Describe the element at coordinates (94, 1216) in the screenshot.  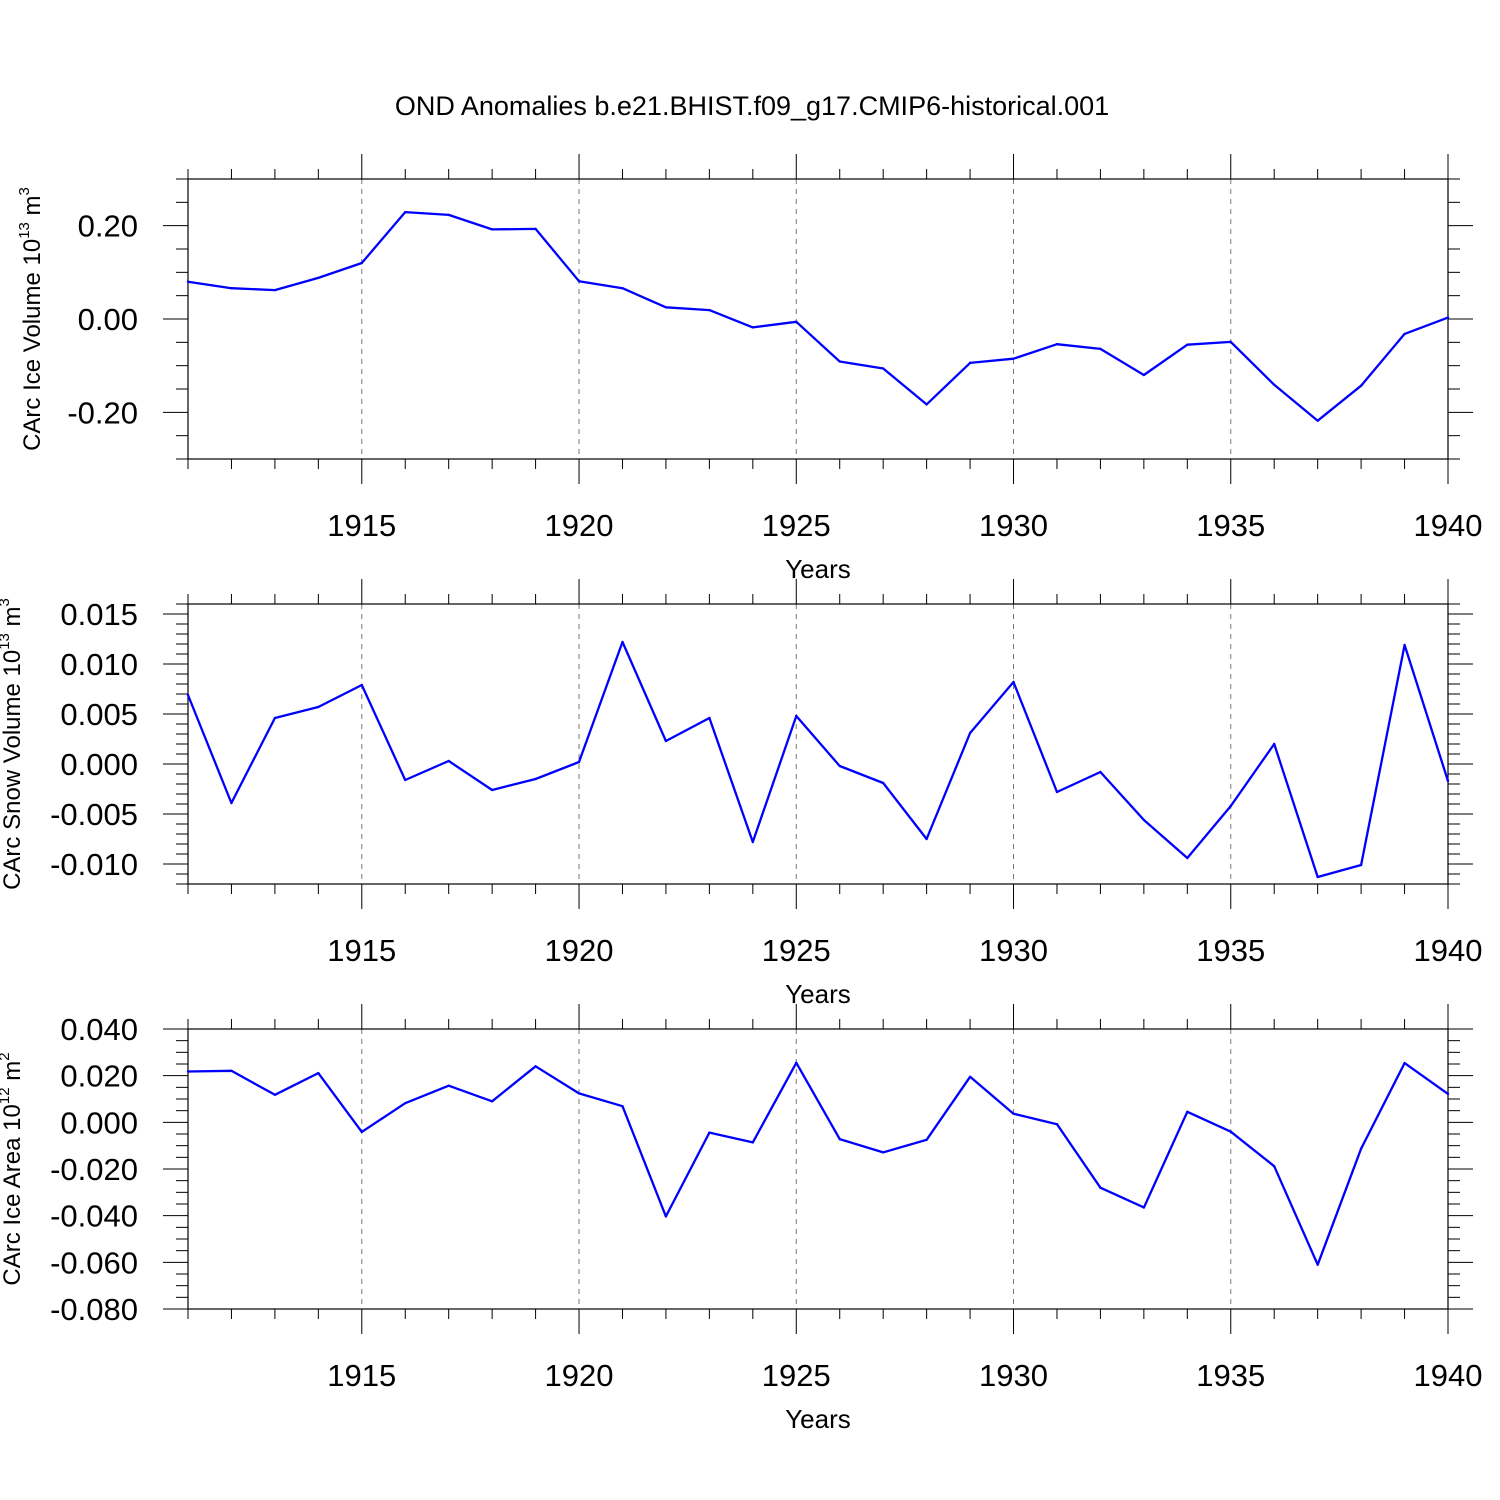
I see `y-tick-label: -0.040` at that location.